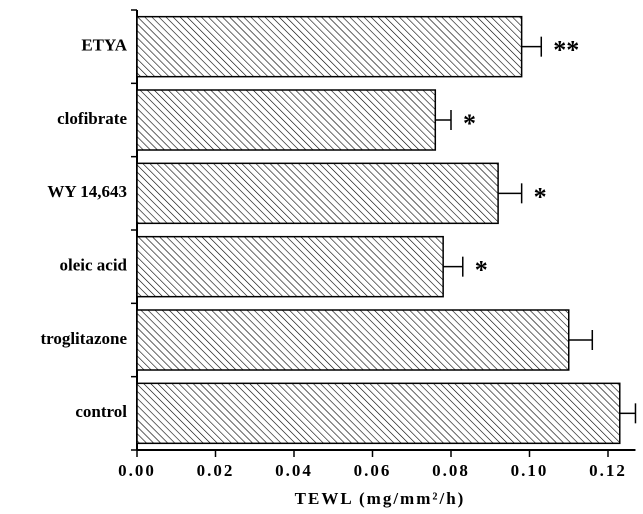 This screenshot has height=514, width=643. What do you see at coordinates (87, 191) in the screenshot?
I see `y-tick-label: WY 14,643` at bounding box center [87, 191].